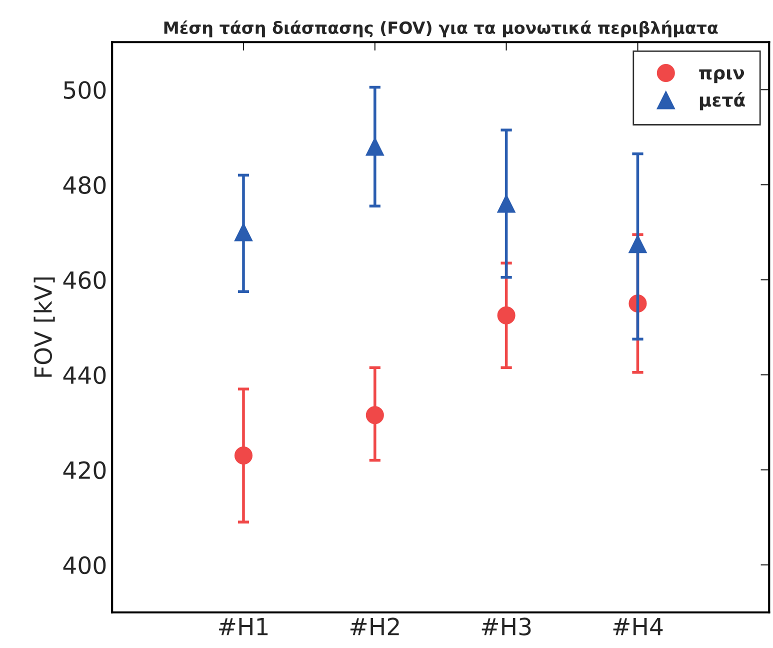  What do you see at coordinates (84, 185) in the screenshot?
I see `y-tick-label: 480` at bounding box center [84, 185].